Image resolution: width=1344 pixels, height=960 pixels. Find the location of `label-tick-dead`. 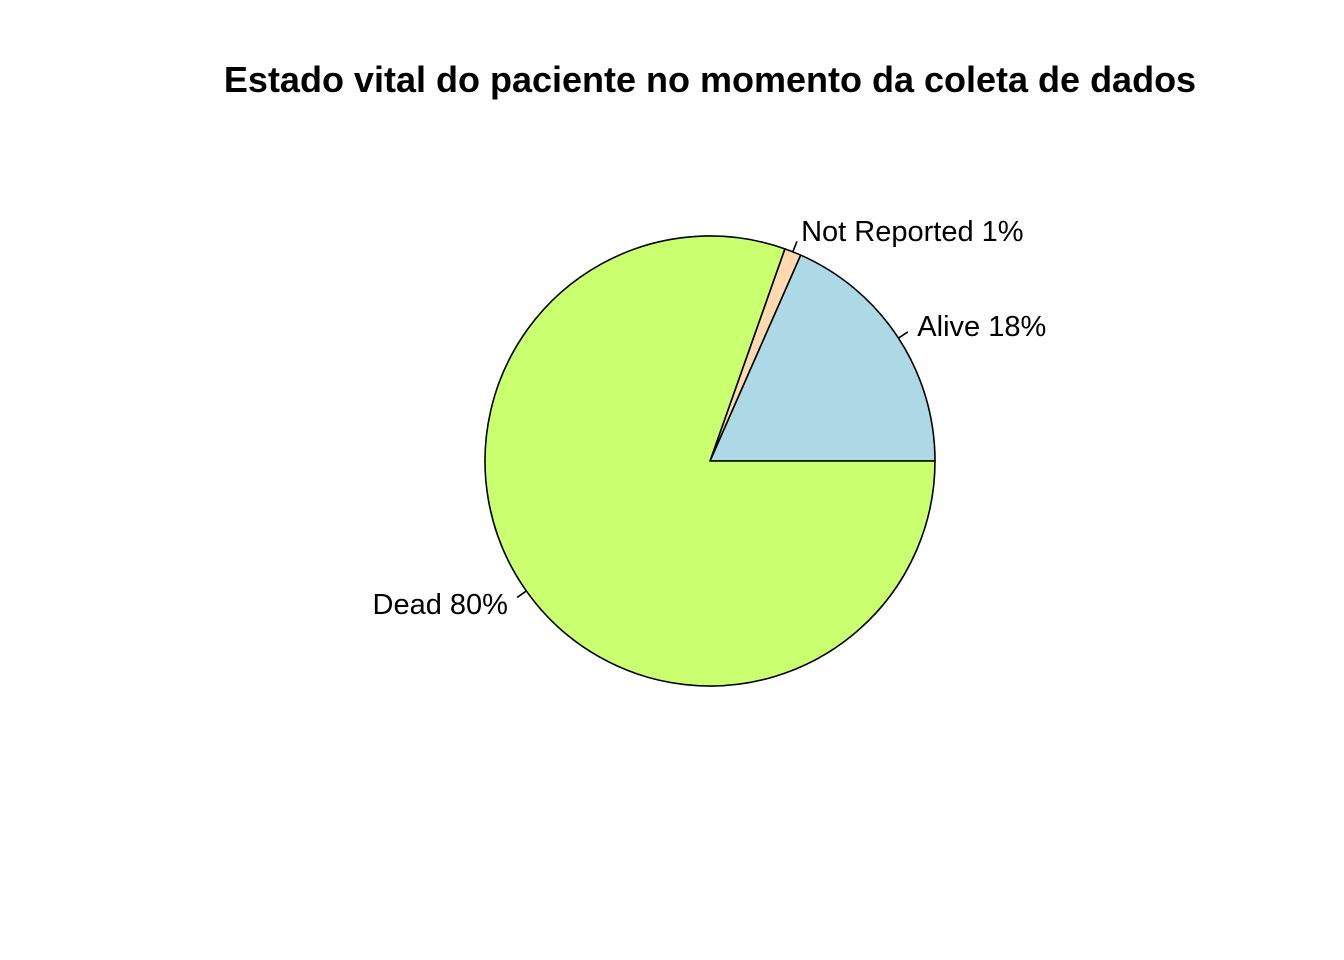

label-tick-dead is located at coordinates (521, 594).